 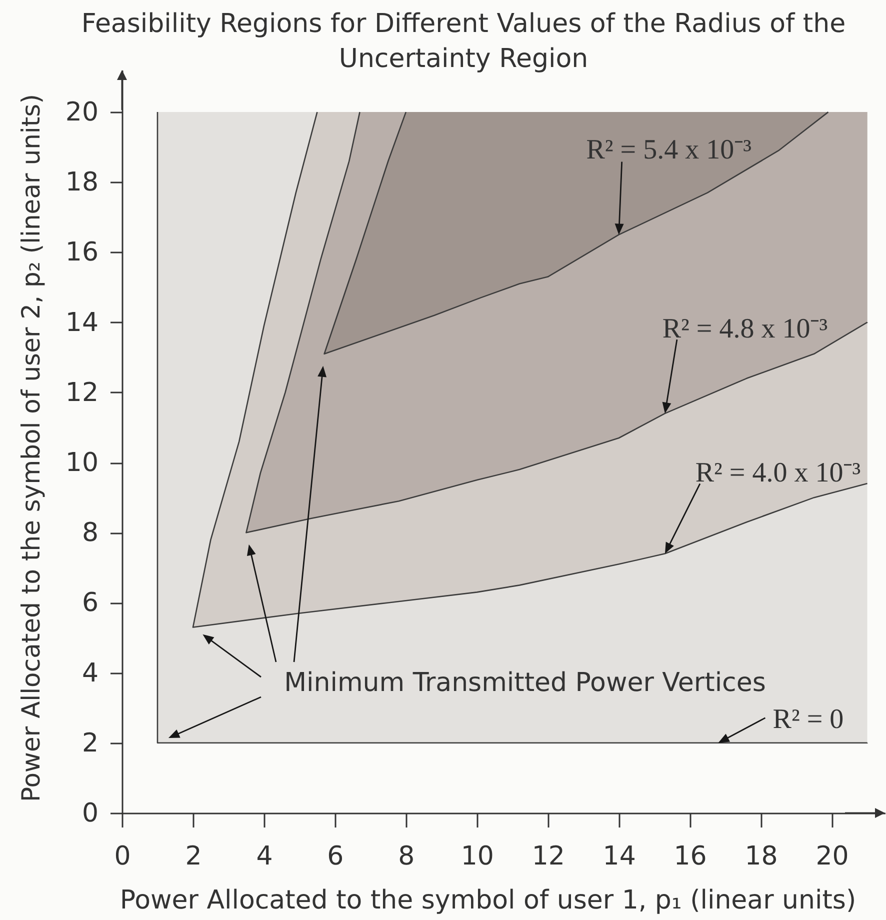 I want to click on x-tick-label: 0, so click(x=122, y=857).